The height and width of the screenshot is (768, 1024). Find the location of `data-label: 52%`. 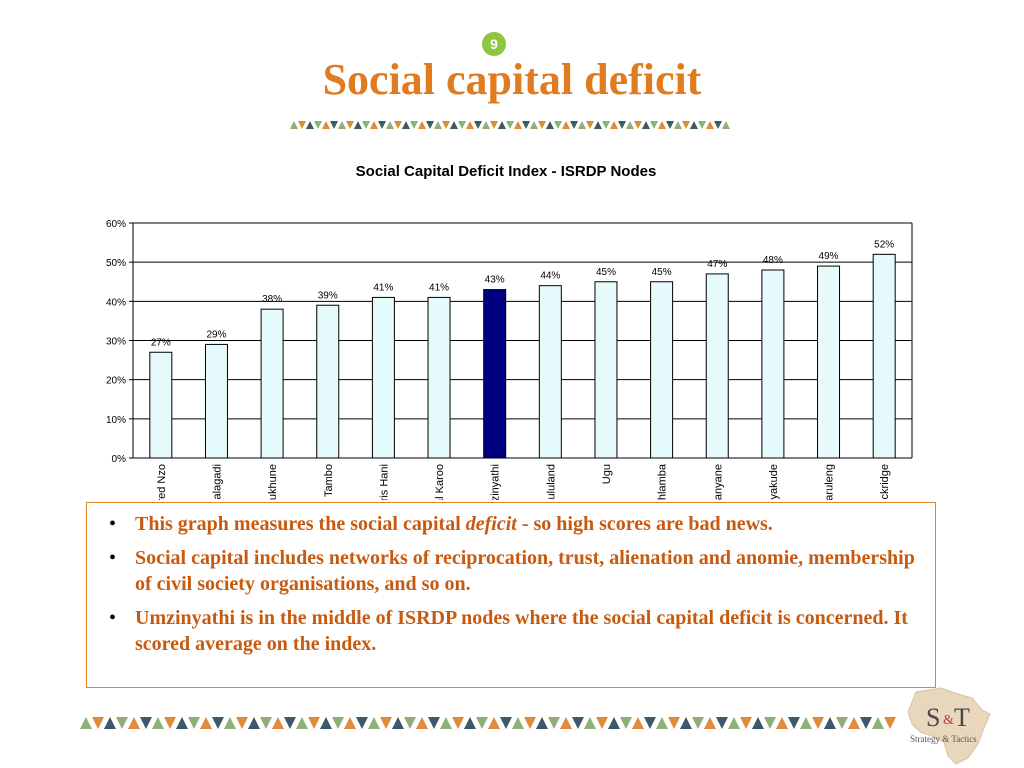

data-label: 52% is located at coordinates (884, 244).